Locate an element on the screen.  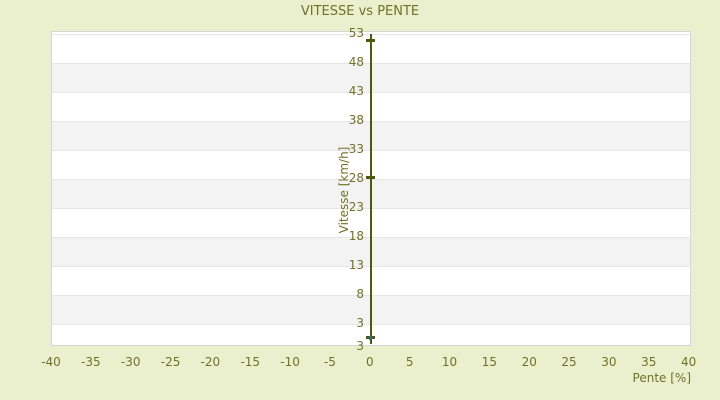
x-tick-label: -30 is located at coordinates (130, 362).